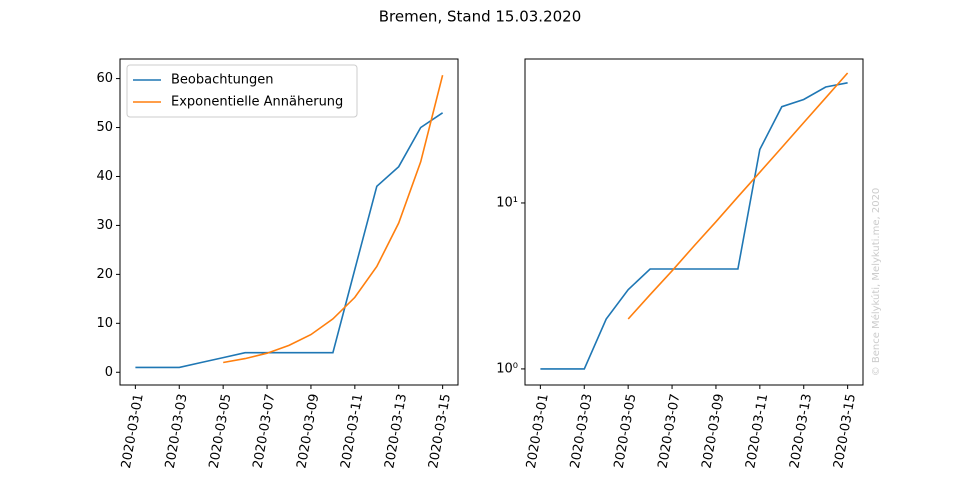  Describe the element at coordinates (104, 225) in the screenshot. I see `y-tick-label: 30` at that location.